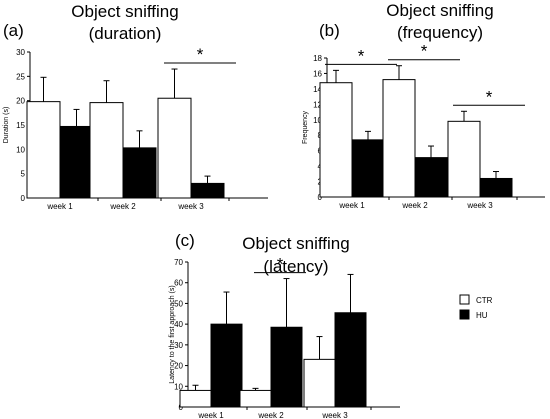  Describe the element at coordinates (440, 32) in the screenshot. I see `chart-subtitle: (frequency)` at that location.